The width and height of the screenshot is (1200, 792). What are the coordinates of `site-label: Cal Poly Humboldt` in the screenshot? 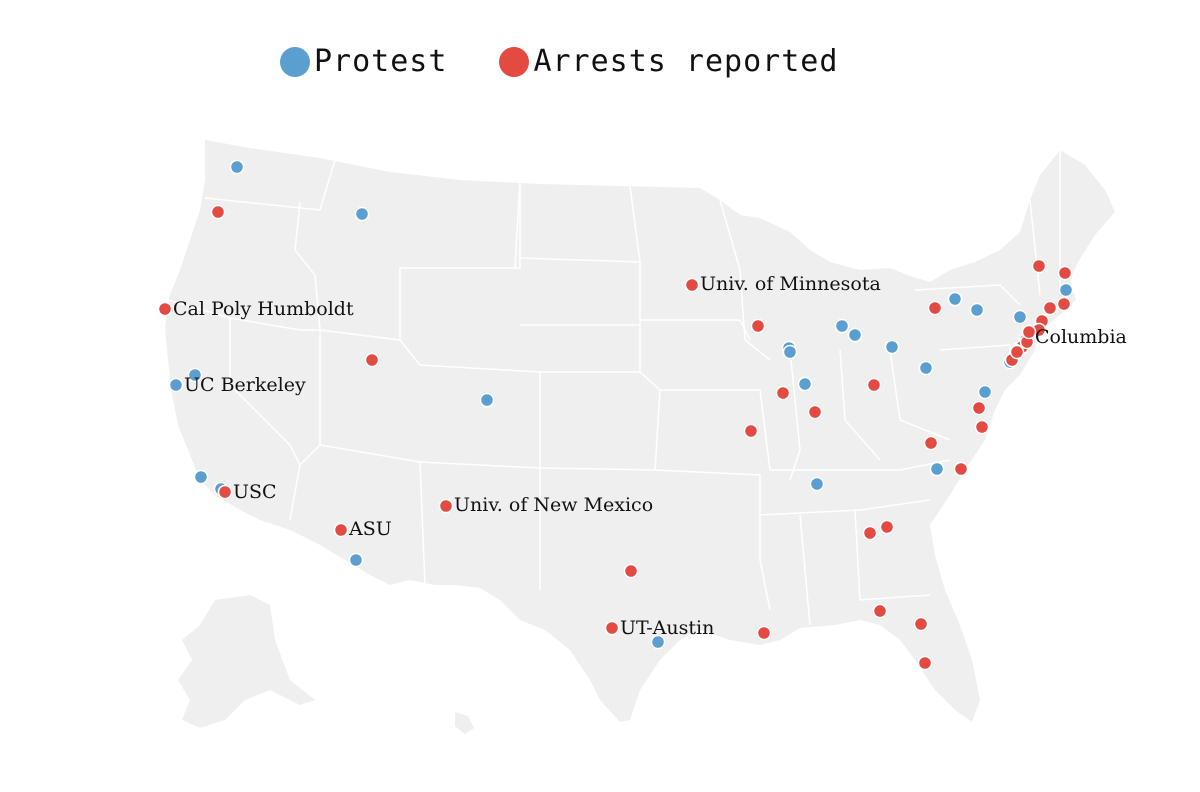 It's located at (263, 309).